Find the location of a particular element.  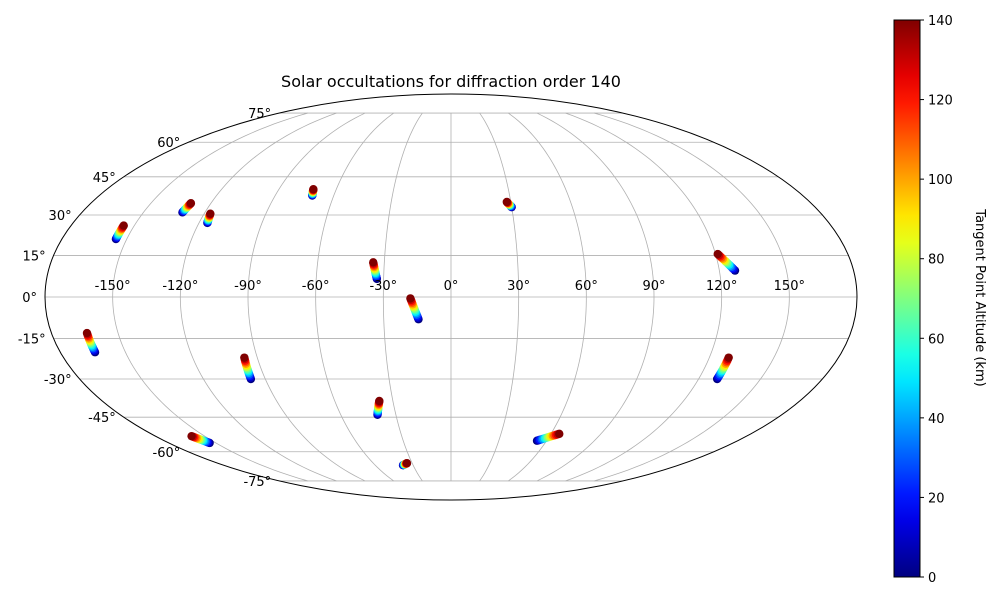

latitude-tick-label: 30° is located at coordinates (60, 216).